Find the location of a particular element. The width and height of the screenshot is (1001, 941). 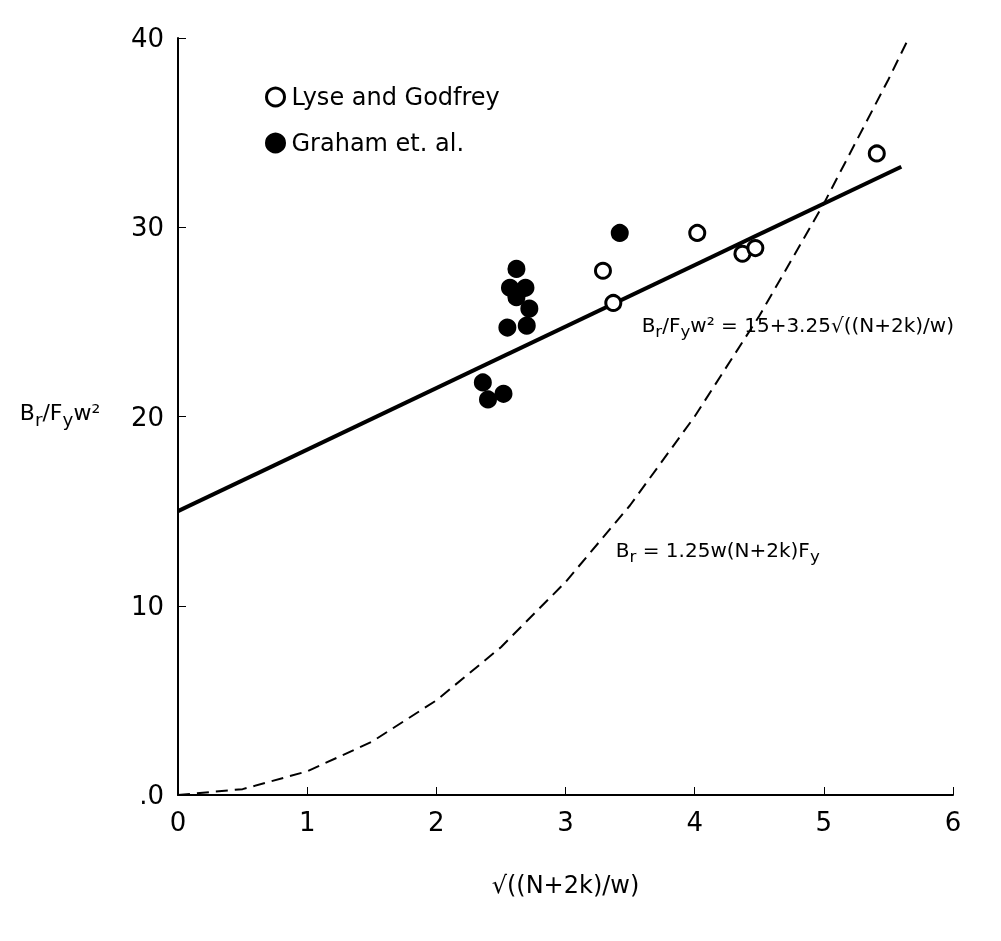

x-tick-label: 3 is located at coordinates (565, 822).